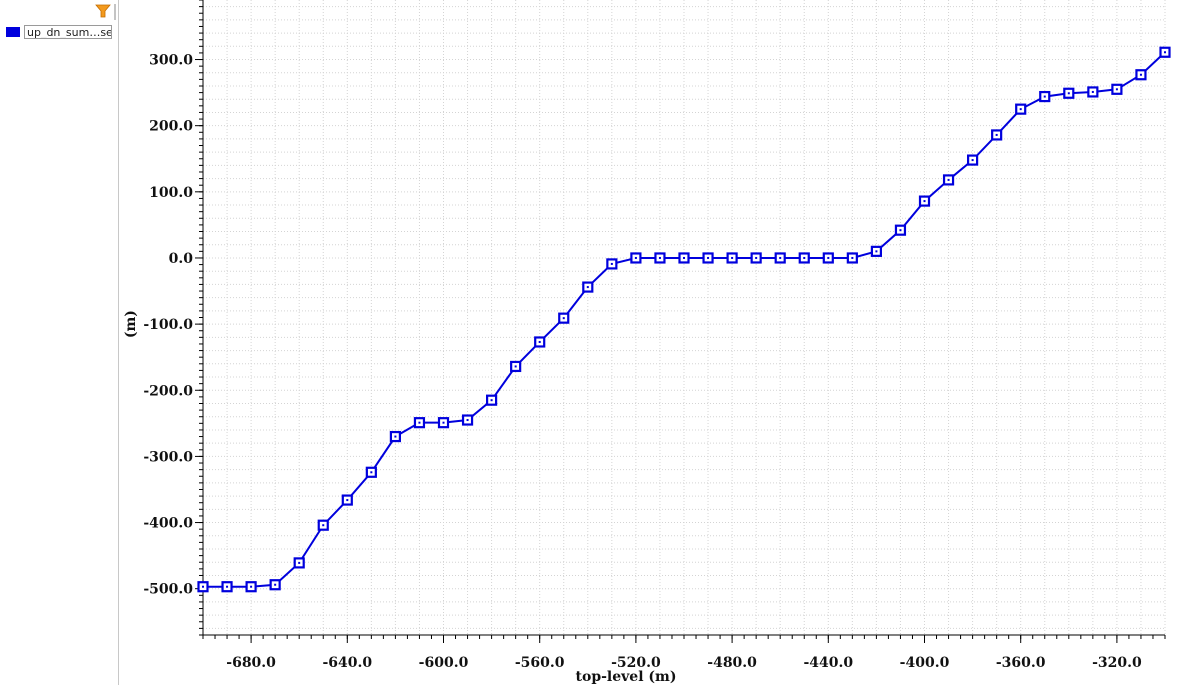 This screenshot has width=1179, height=685. I want to click on y-tick-label: 300.0, so click(171, 61).